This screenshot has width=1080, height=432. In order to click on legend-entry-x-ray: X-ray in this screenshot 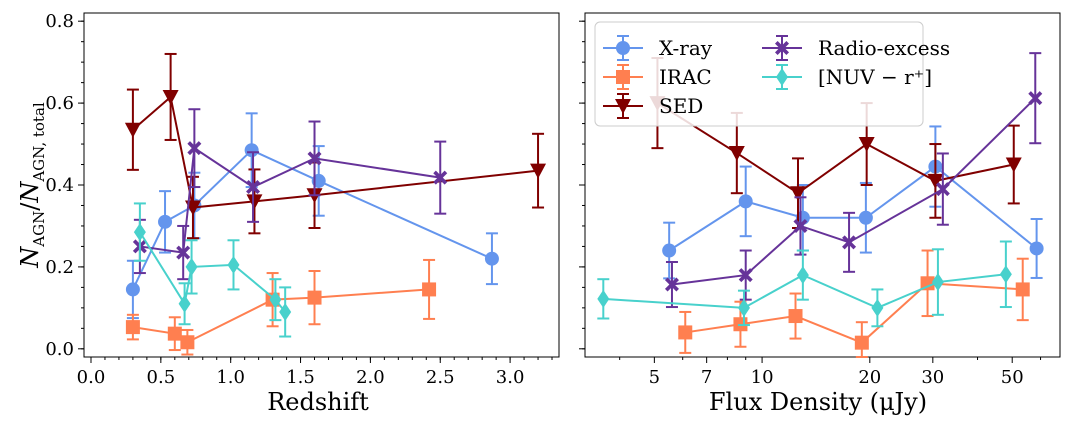, I will do `click(658, 48)`.